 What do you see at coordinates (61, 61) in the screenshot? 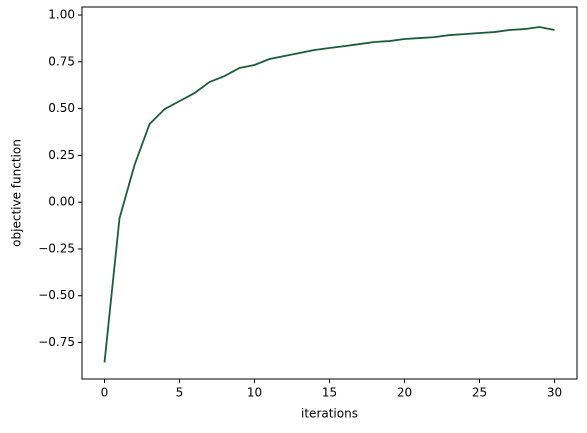
I see `y-tick-label: 0.75` at bounding box center [61, 61].